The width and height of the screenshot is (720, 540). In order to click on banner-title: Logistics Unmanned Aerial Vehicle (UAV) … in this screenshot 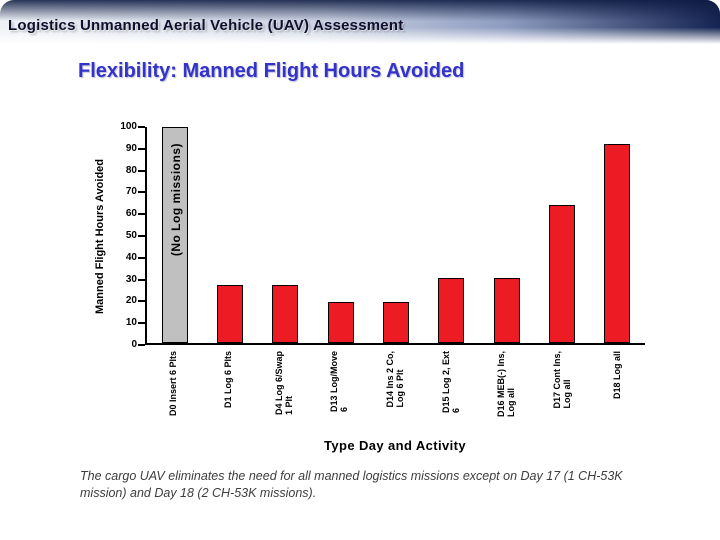, I will do `click(206, 25)`.